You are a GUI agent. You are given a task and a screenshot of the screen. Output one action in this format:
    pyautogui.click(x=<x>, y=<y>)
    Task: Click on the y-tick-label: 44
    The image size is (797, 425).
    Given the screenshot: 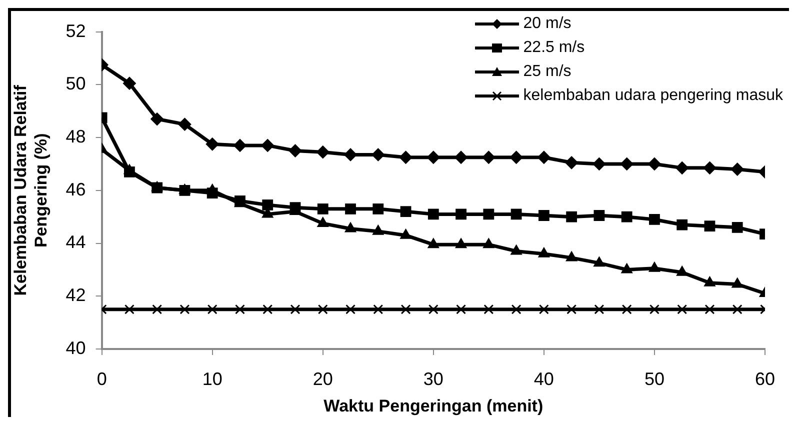 What is the action you would take?
    pyautogui.click(x=76, y=242)
    